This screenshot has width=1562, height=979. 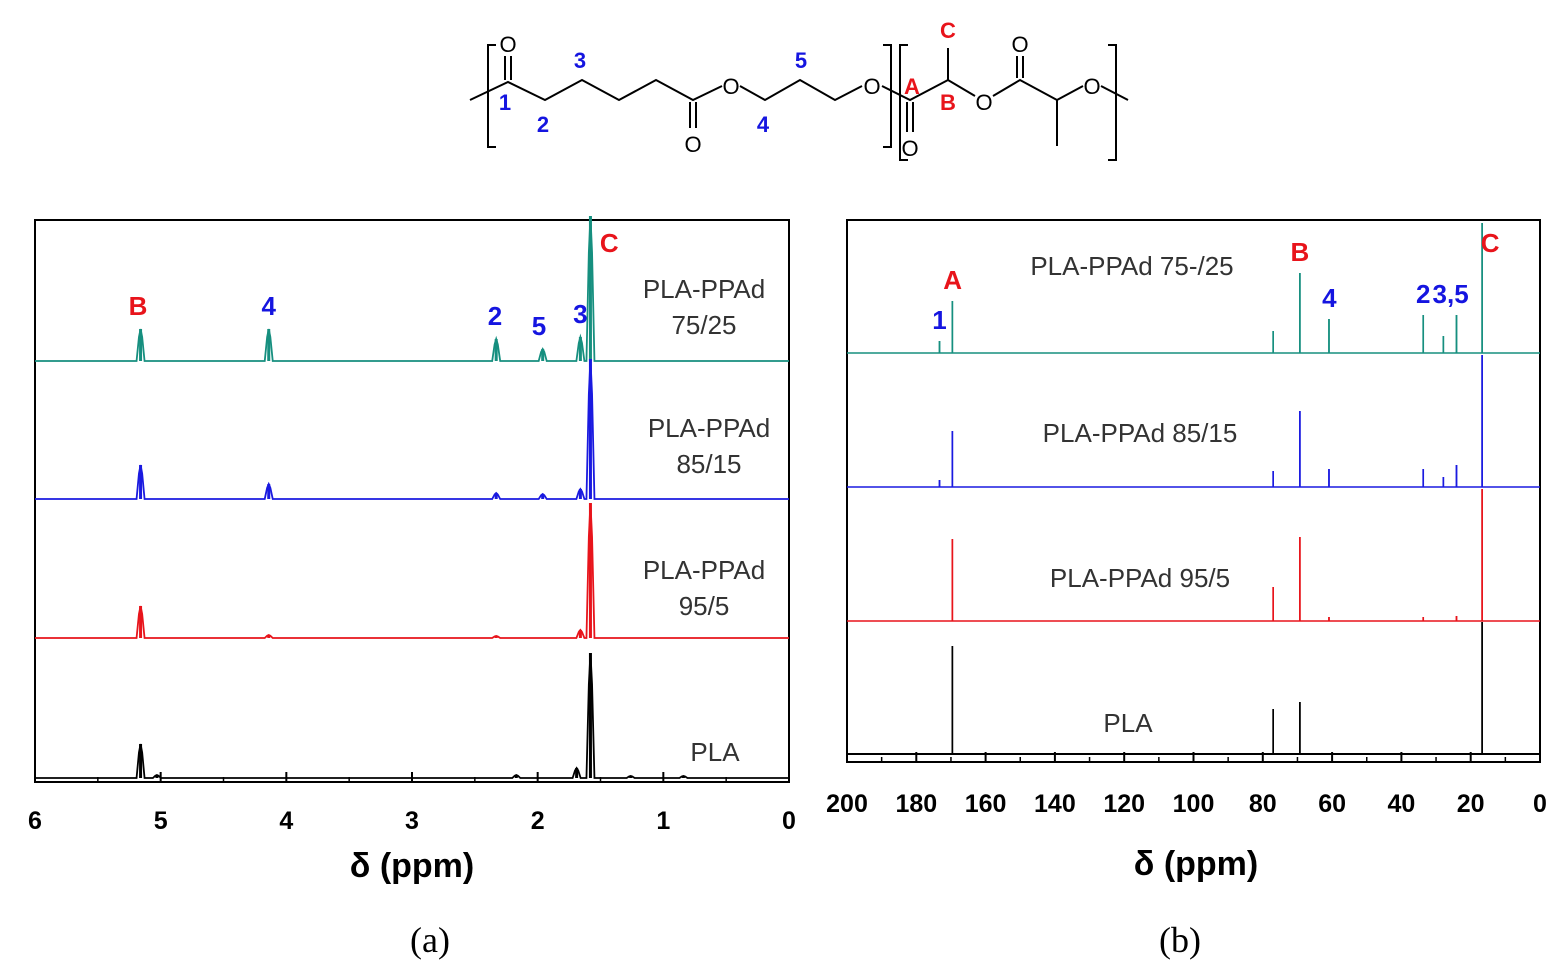 What do you see at coordinates (912, 86) in the screenshot?
I see `carbon-label-A: A` at bounding box center [912, 86].